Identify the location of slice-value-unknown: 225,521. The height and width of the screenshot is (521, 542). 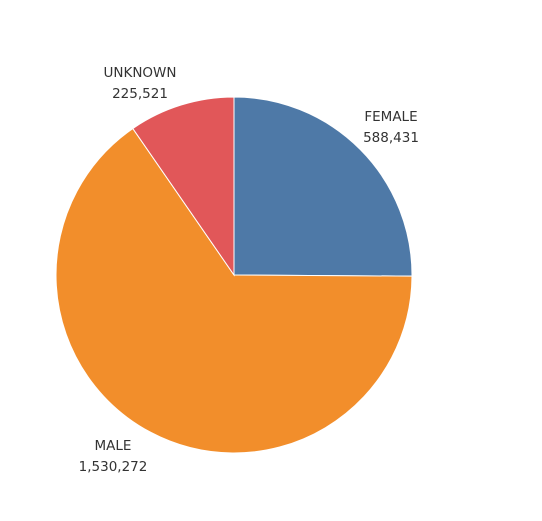
(140, 94).